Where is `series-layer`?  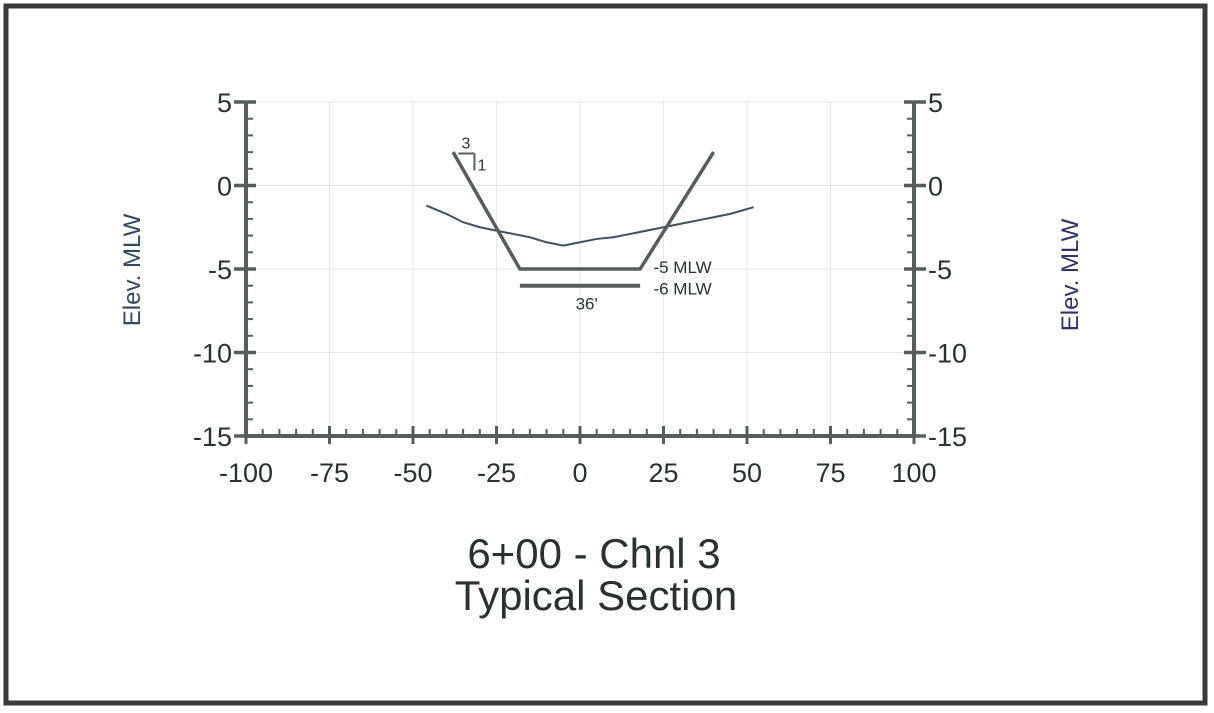 series-layer is located at coordinates (589, 219).